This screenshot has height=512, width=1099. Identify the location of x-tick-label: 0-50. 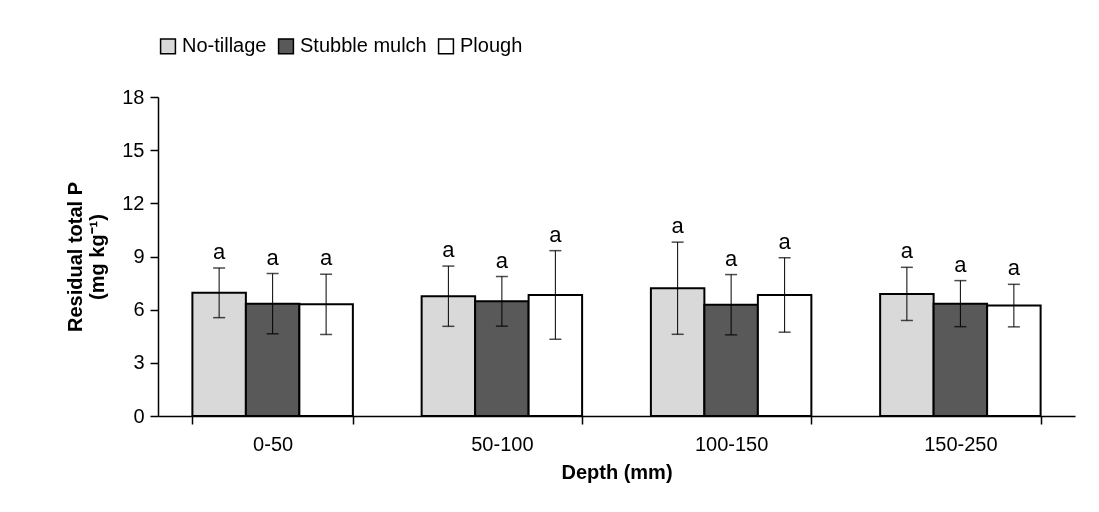
(273, 443).